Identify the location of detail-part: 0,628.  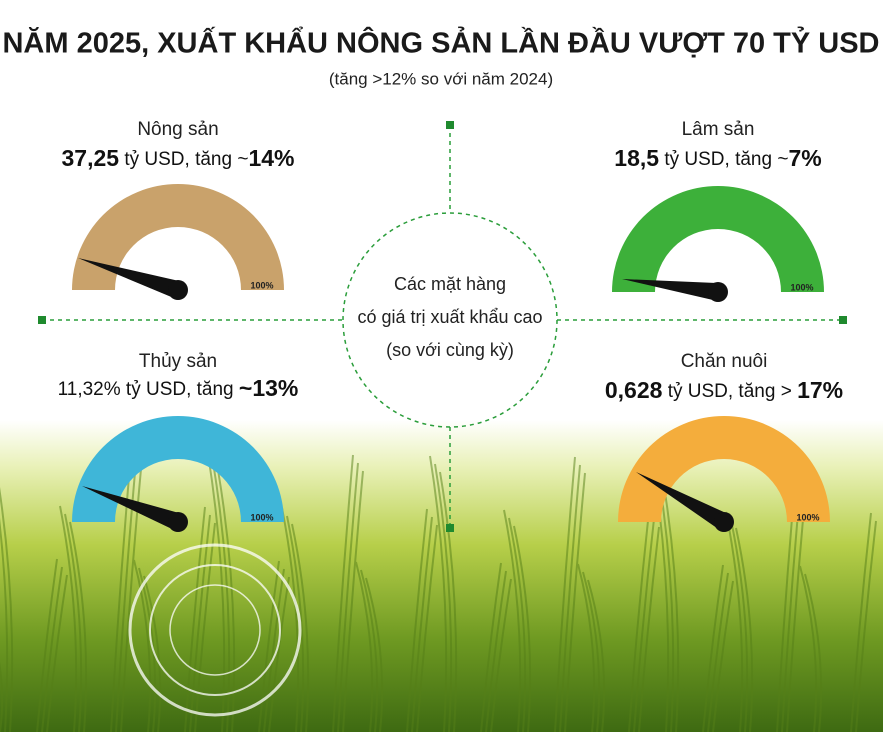
(634, 390).